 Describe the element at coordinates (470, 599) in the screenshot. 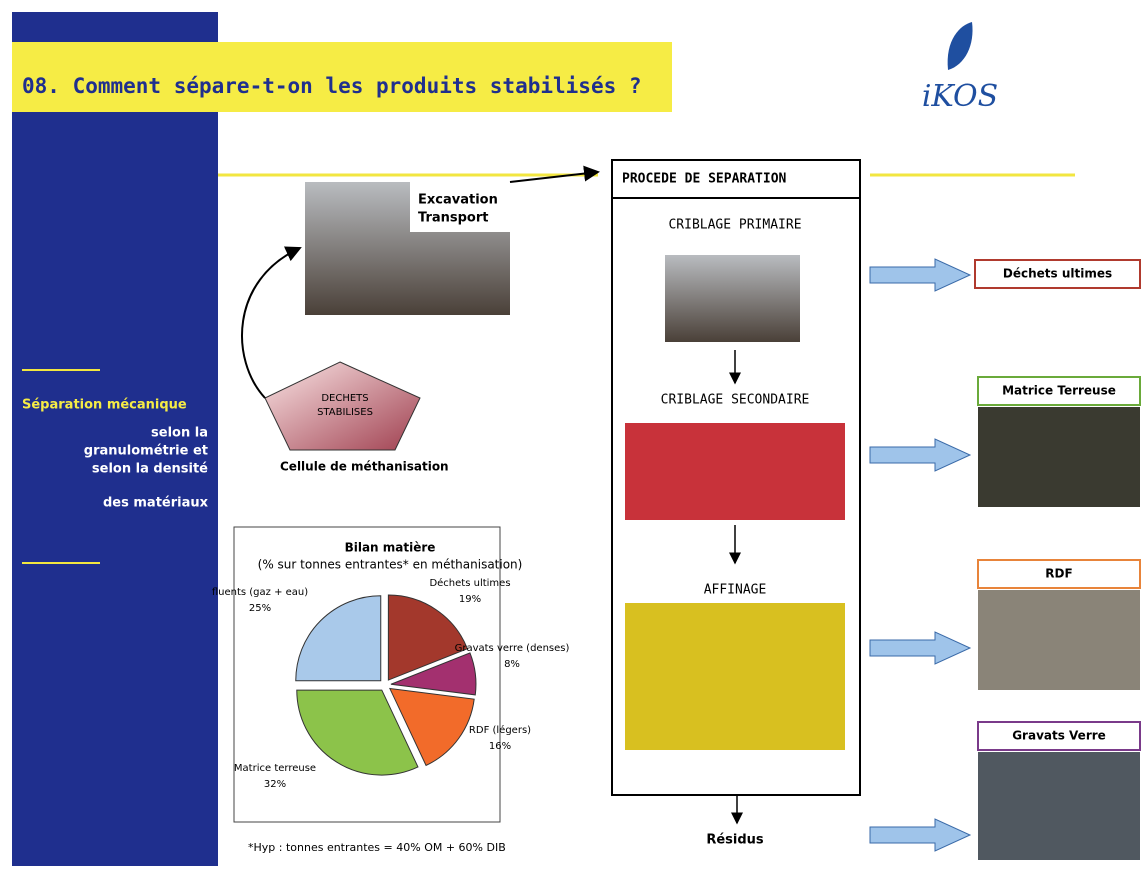

I see `pie-value-label: 19%` at that location.